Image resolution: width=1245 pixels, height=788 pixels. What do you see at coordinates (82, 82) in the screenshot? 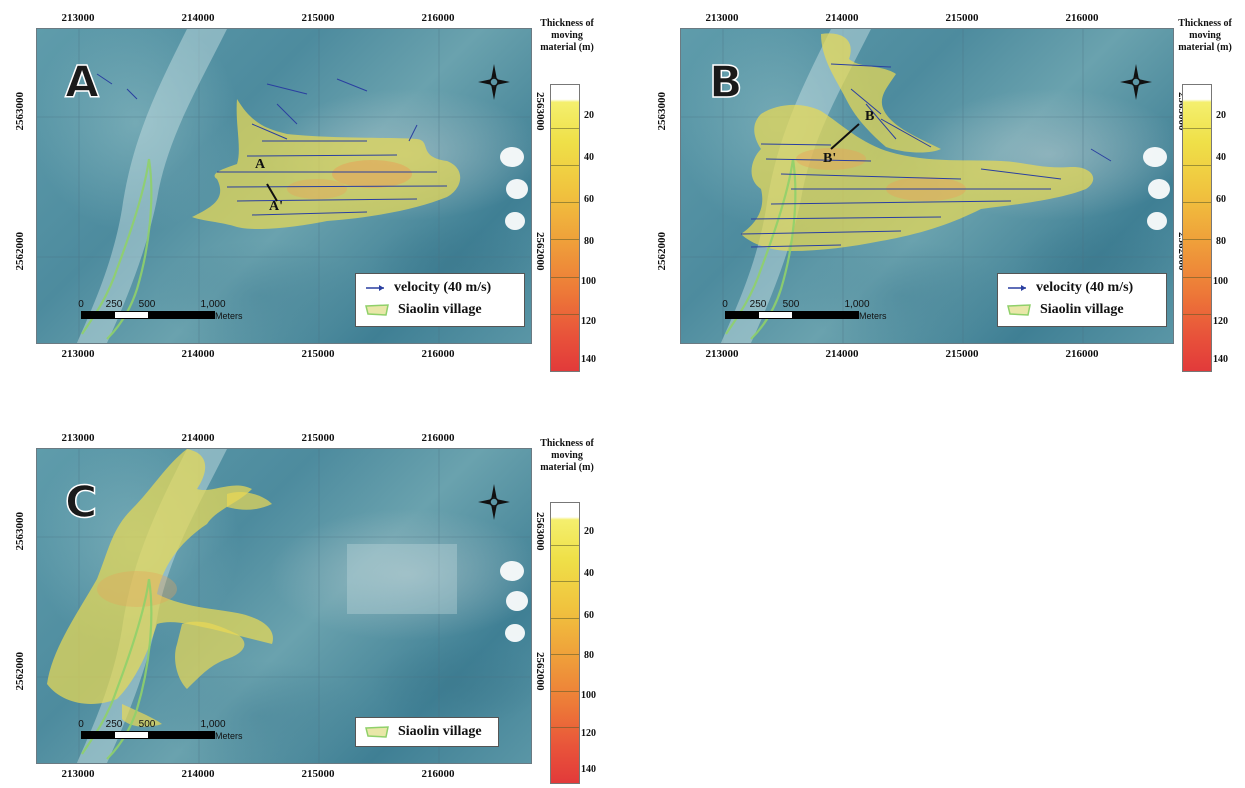
I see `panel-letter: A` at bounding box center [82, 82].